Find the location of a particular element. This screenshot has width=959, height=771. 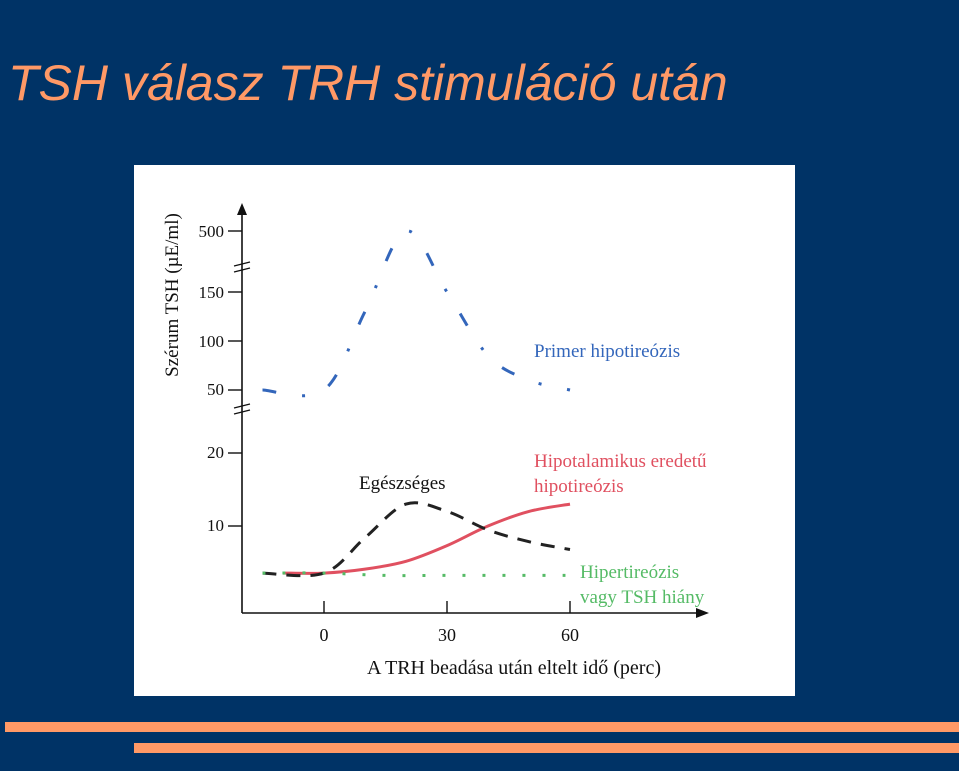

axis-break-upper is located at coordinates (242, 267).